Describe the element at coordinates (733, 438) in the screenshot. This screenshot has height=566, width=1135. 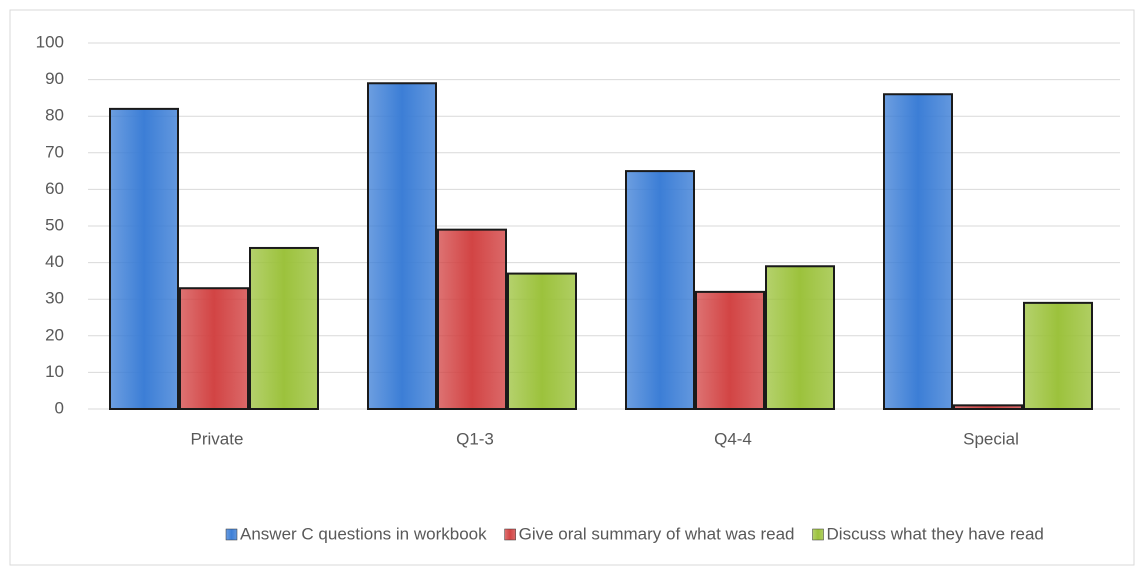
I see `x-tick-label: Q4-4` at that location.